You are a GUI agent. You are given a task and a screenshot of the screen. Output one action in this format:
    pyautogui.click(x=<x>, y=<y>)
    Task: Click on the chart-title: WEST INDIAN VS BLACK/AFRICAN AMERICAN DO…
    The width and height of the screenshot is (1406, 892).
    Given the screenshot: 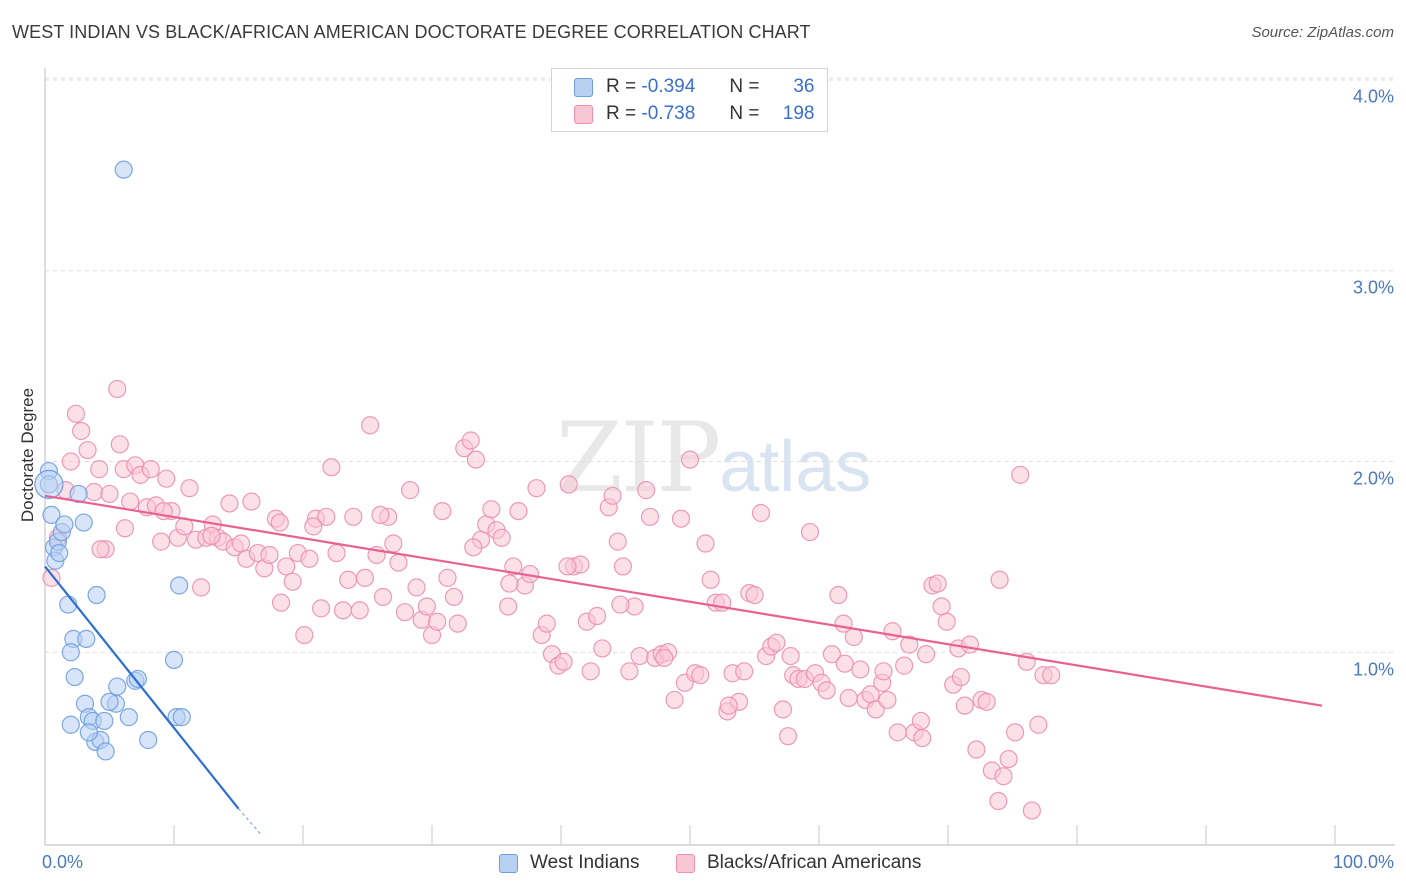 What is the action you would take?
    pyautogui.click(x=411, y=32)
    